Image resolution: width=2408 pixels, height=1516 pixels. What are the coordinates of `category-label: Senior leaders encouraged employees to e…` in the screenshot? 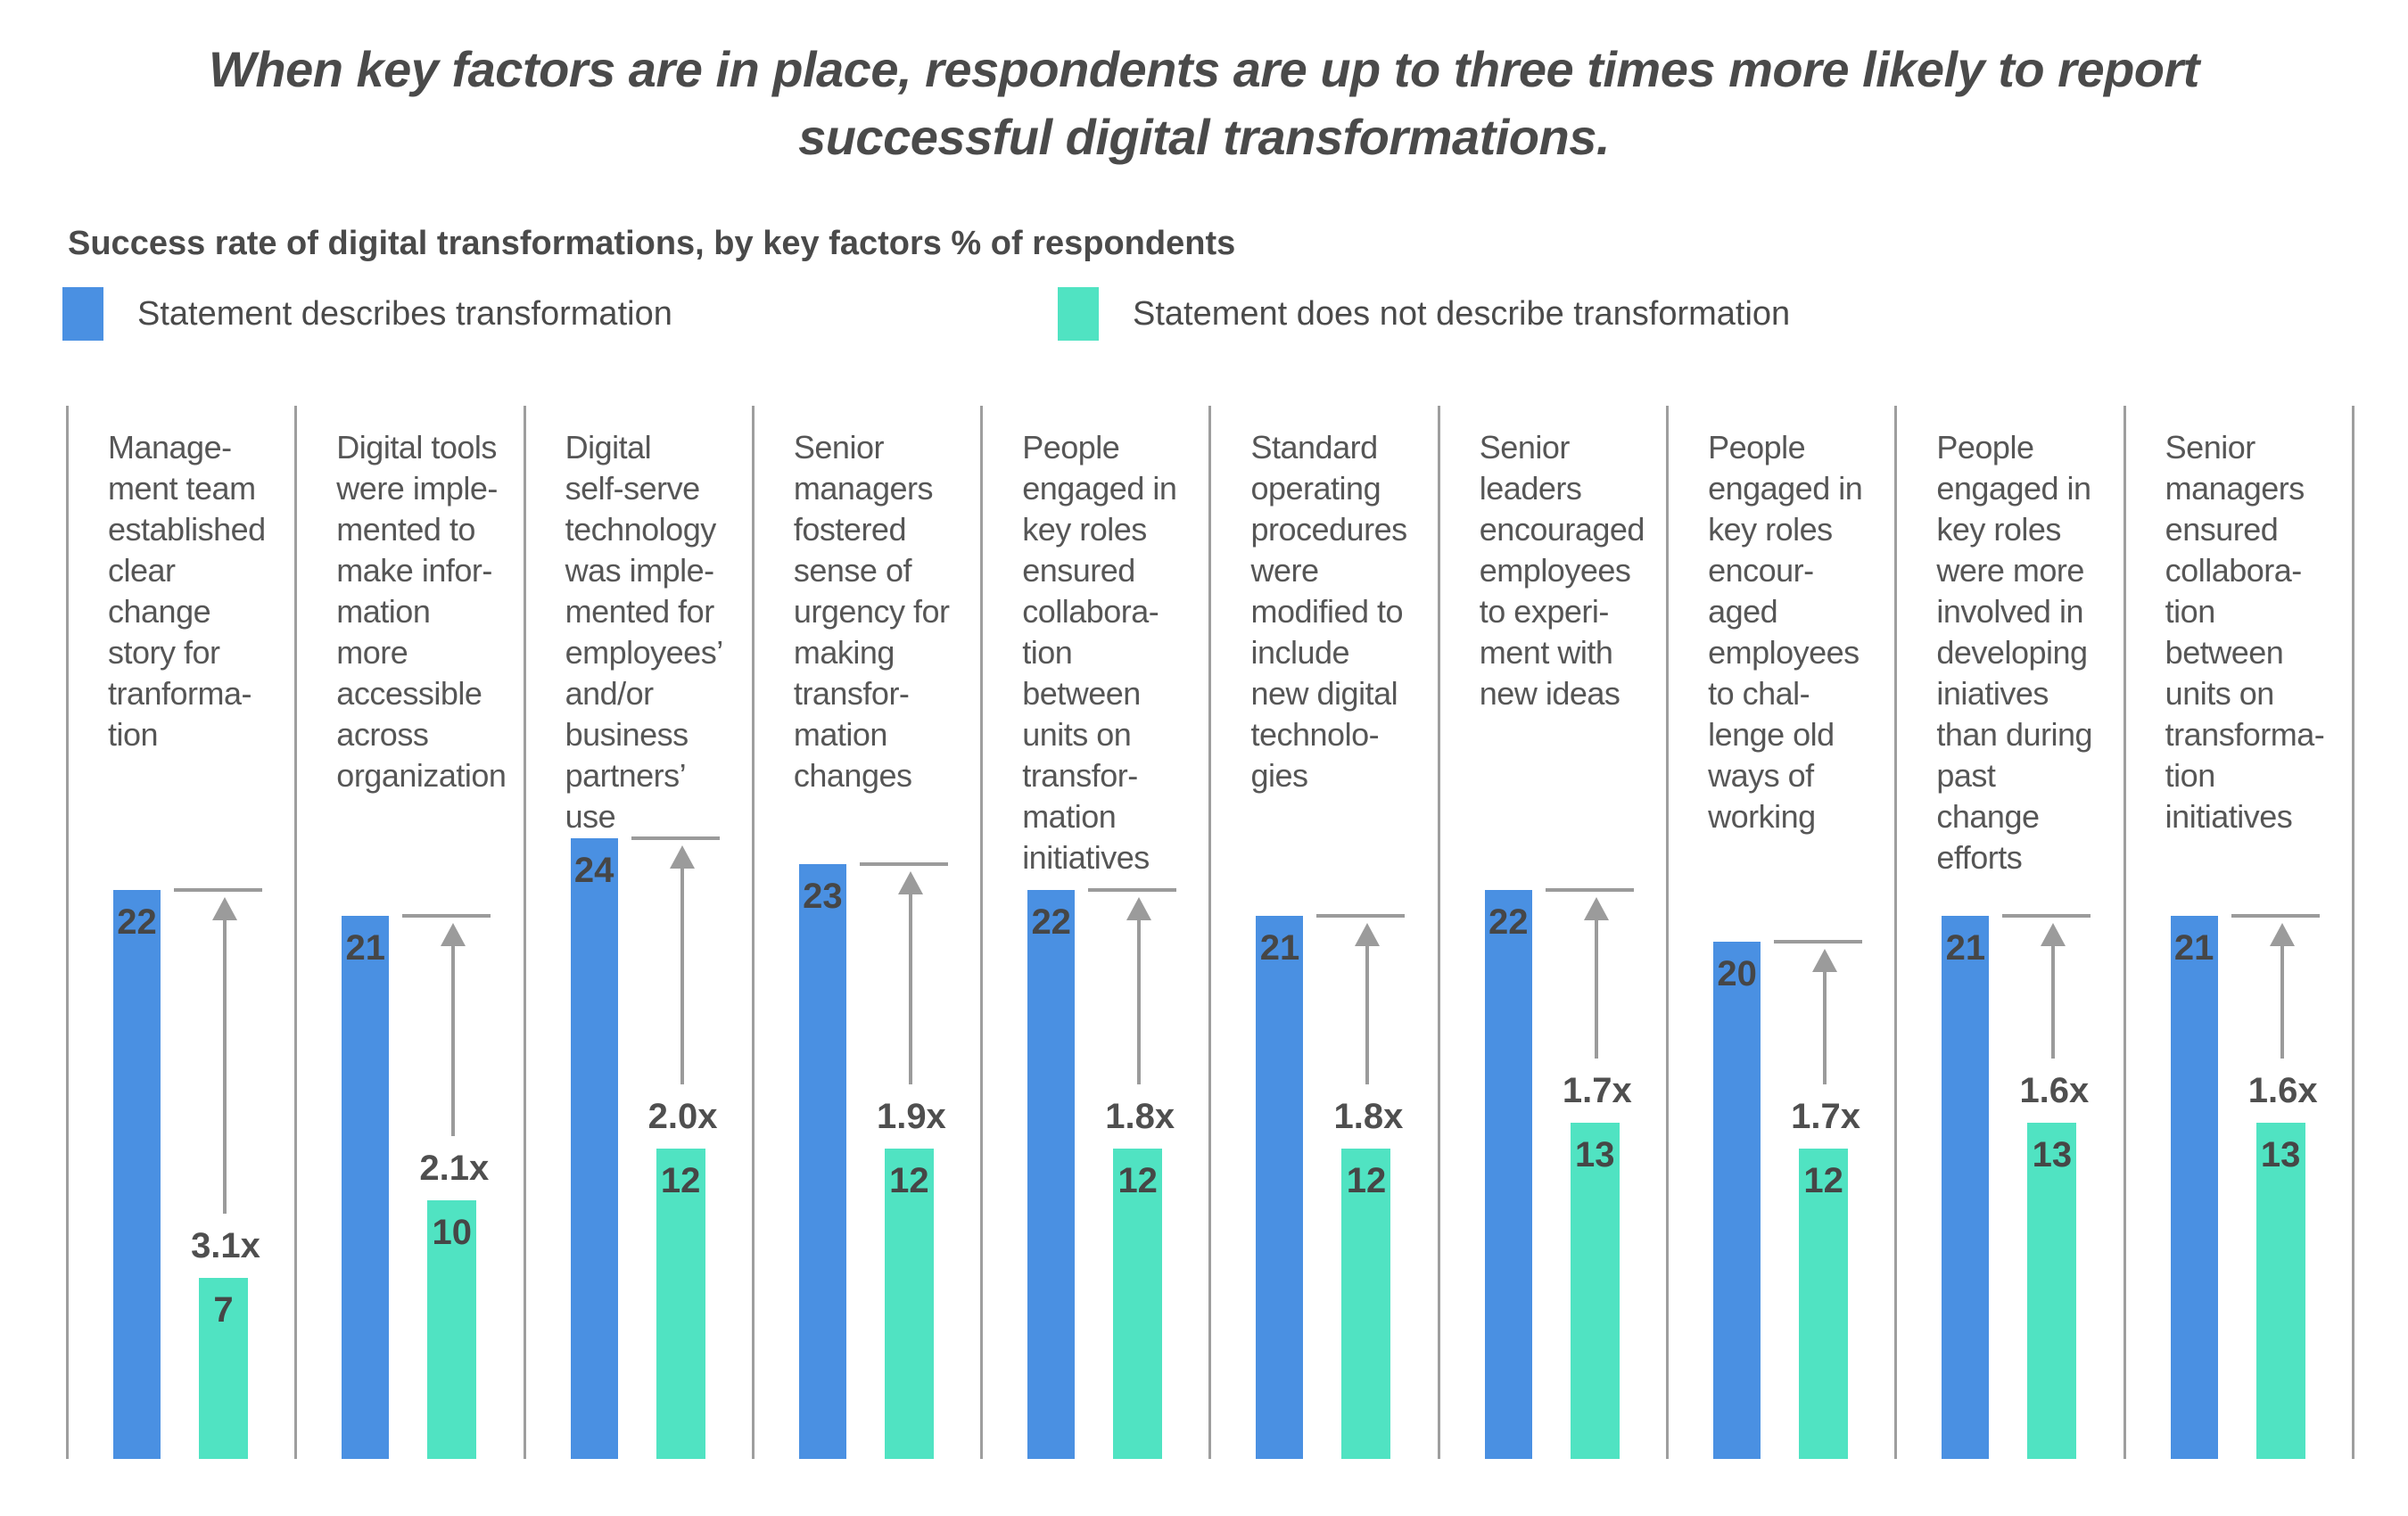 It's located at (1562, 570).